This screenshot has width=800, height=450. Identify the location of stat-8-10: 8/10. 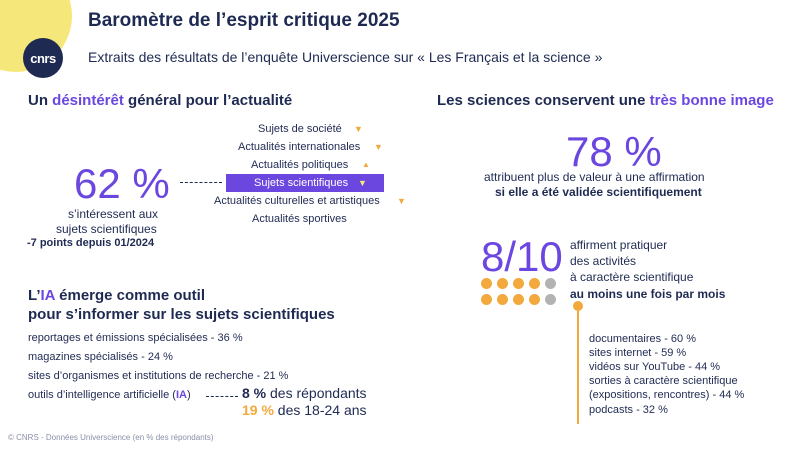
(522, 256).